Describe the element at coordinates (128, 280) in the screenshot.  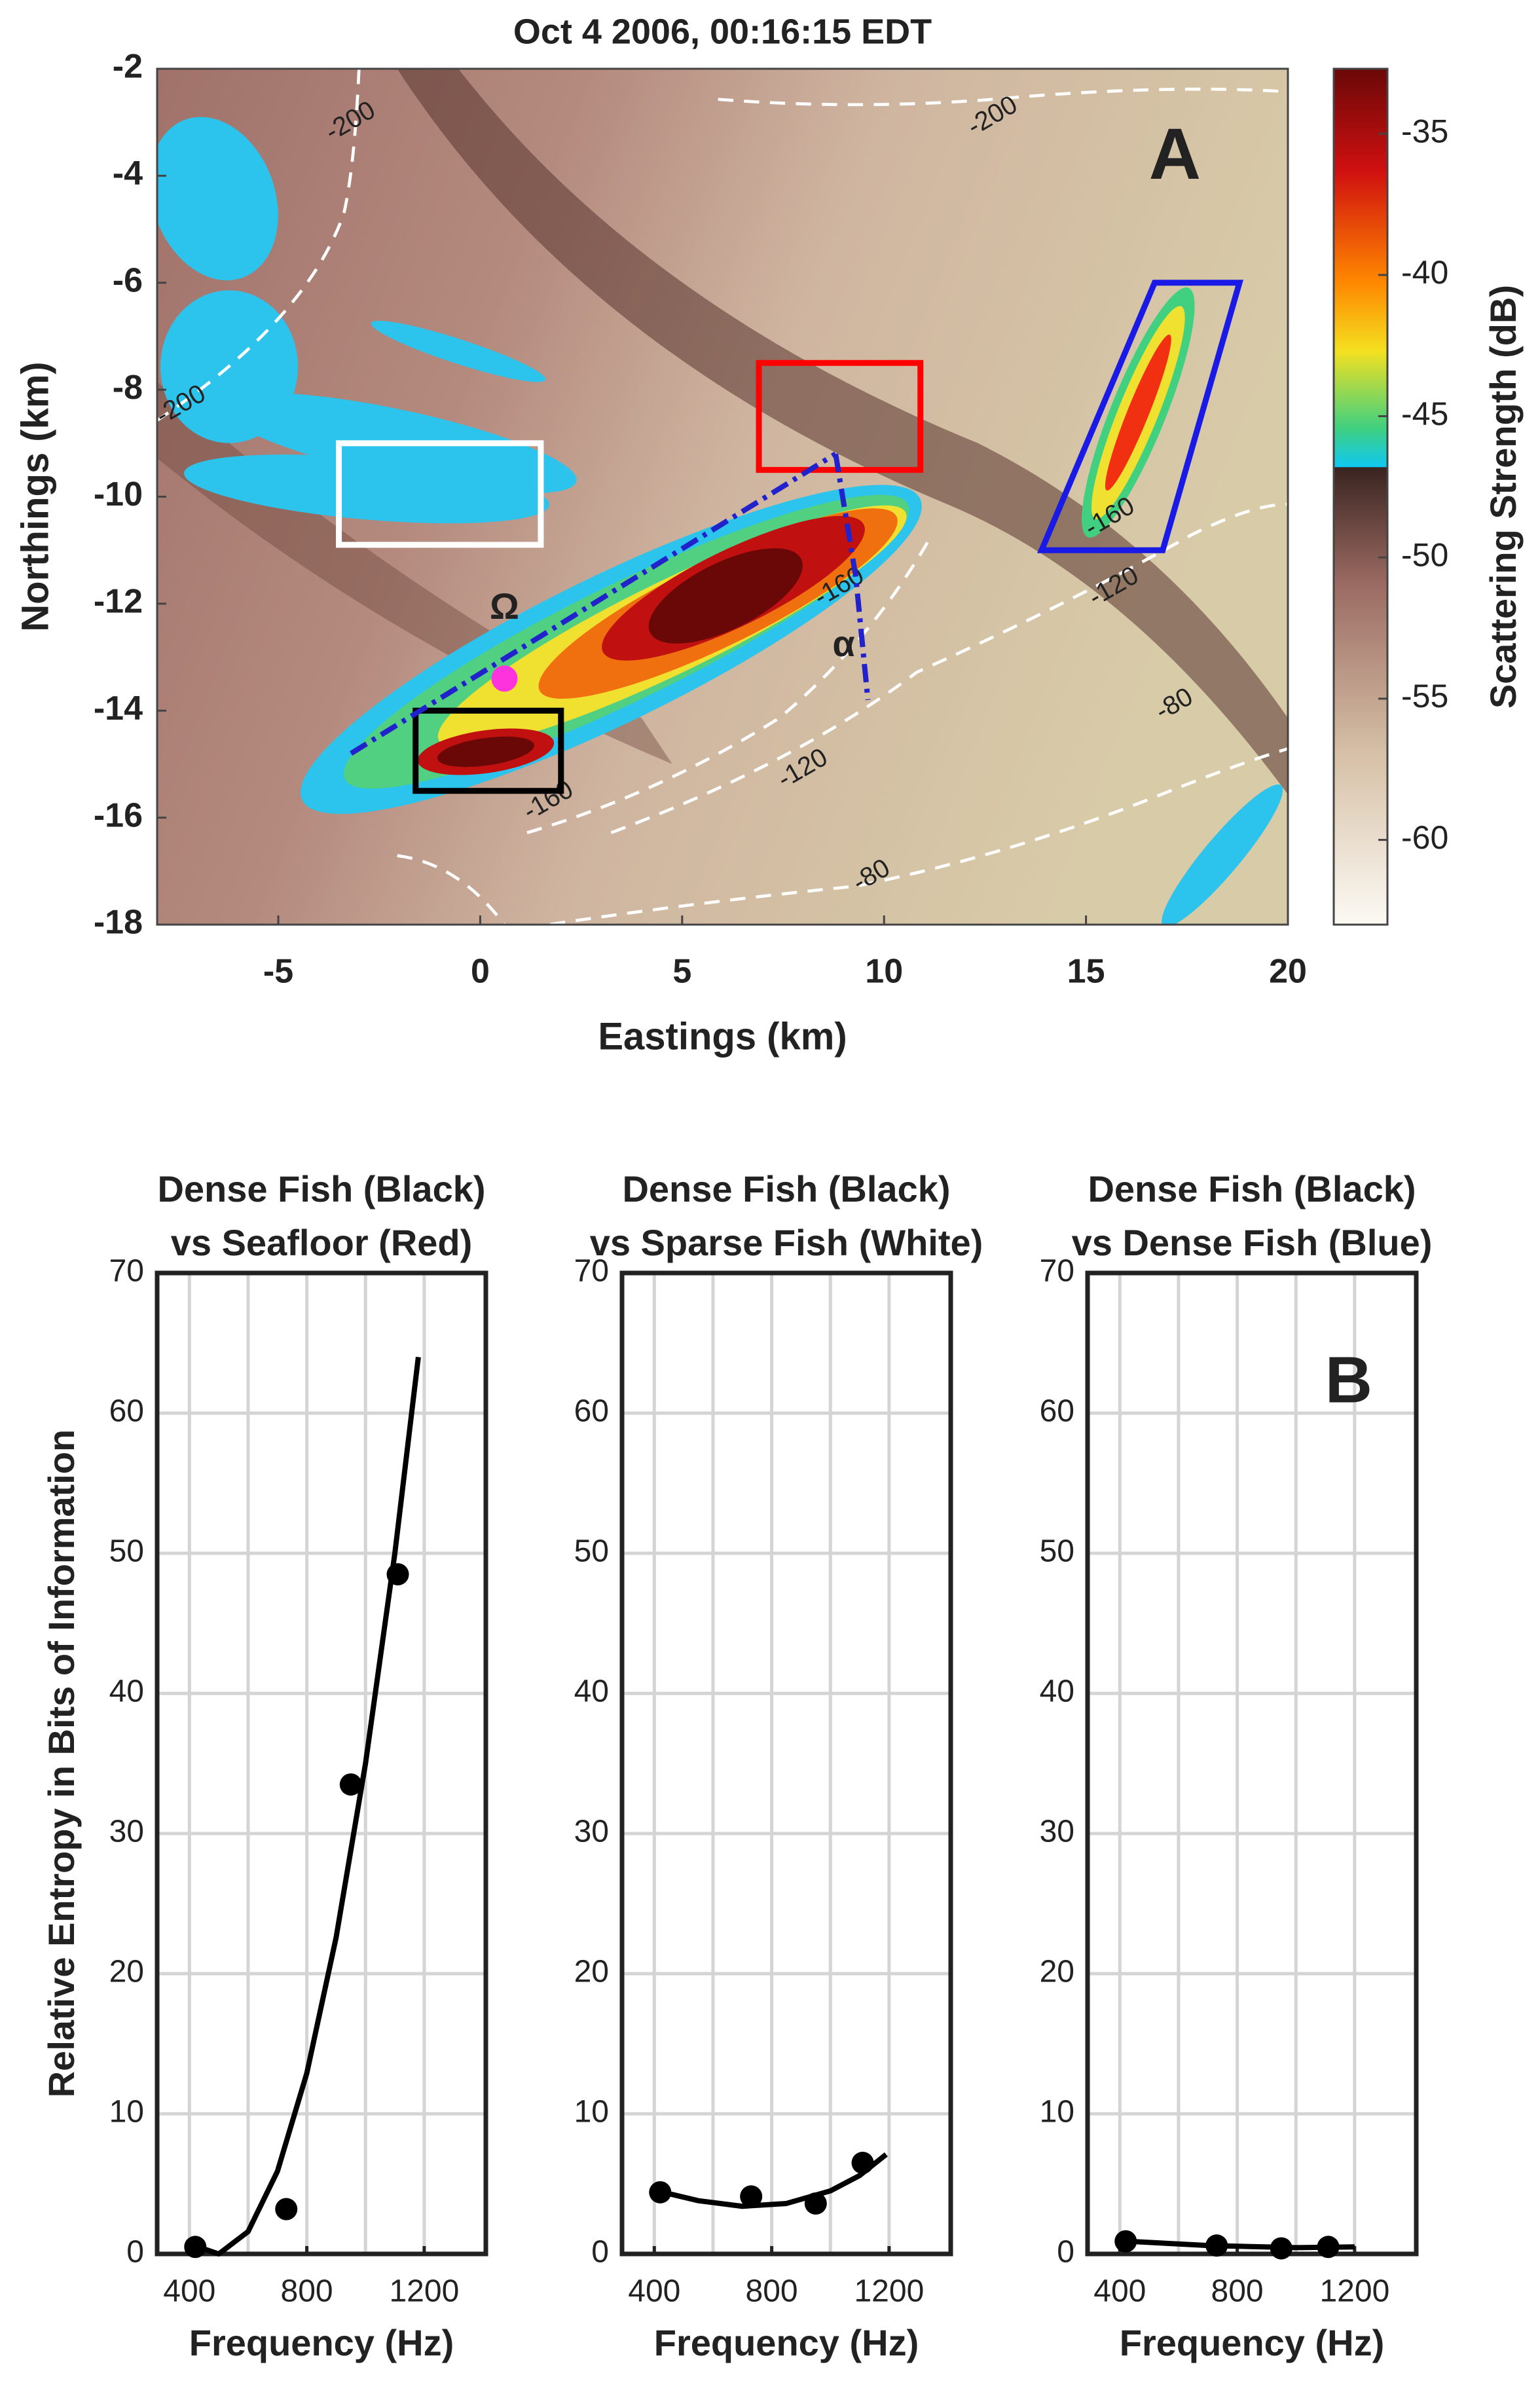
I see `y-tick-label: -6` at that location.